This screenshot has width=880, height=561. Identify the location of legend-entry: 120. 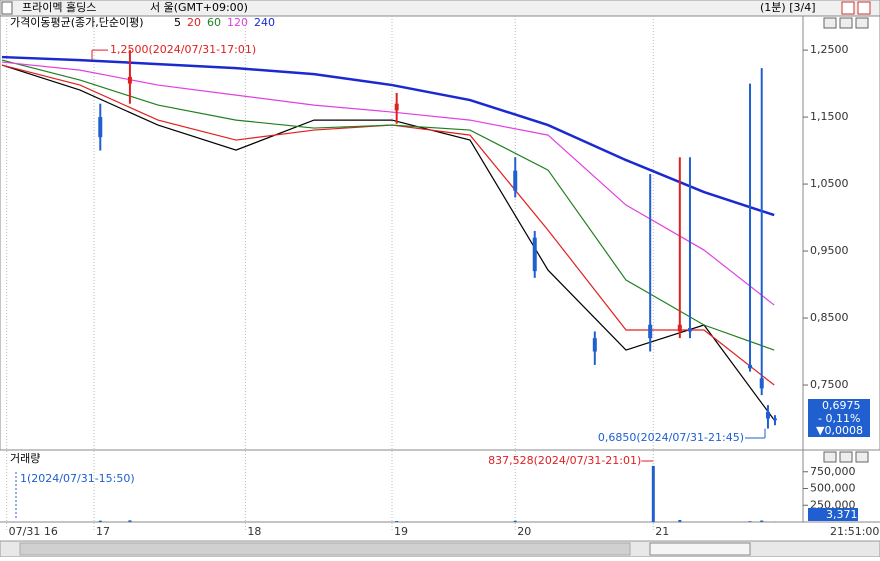
(237, 22).